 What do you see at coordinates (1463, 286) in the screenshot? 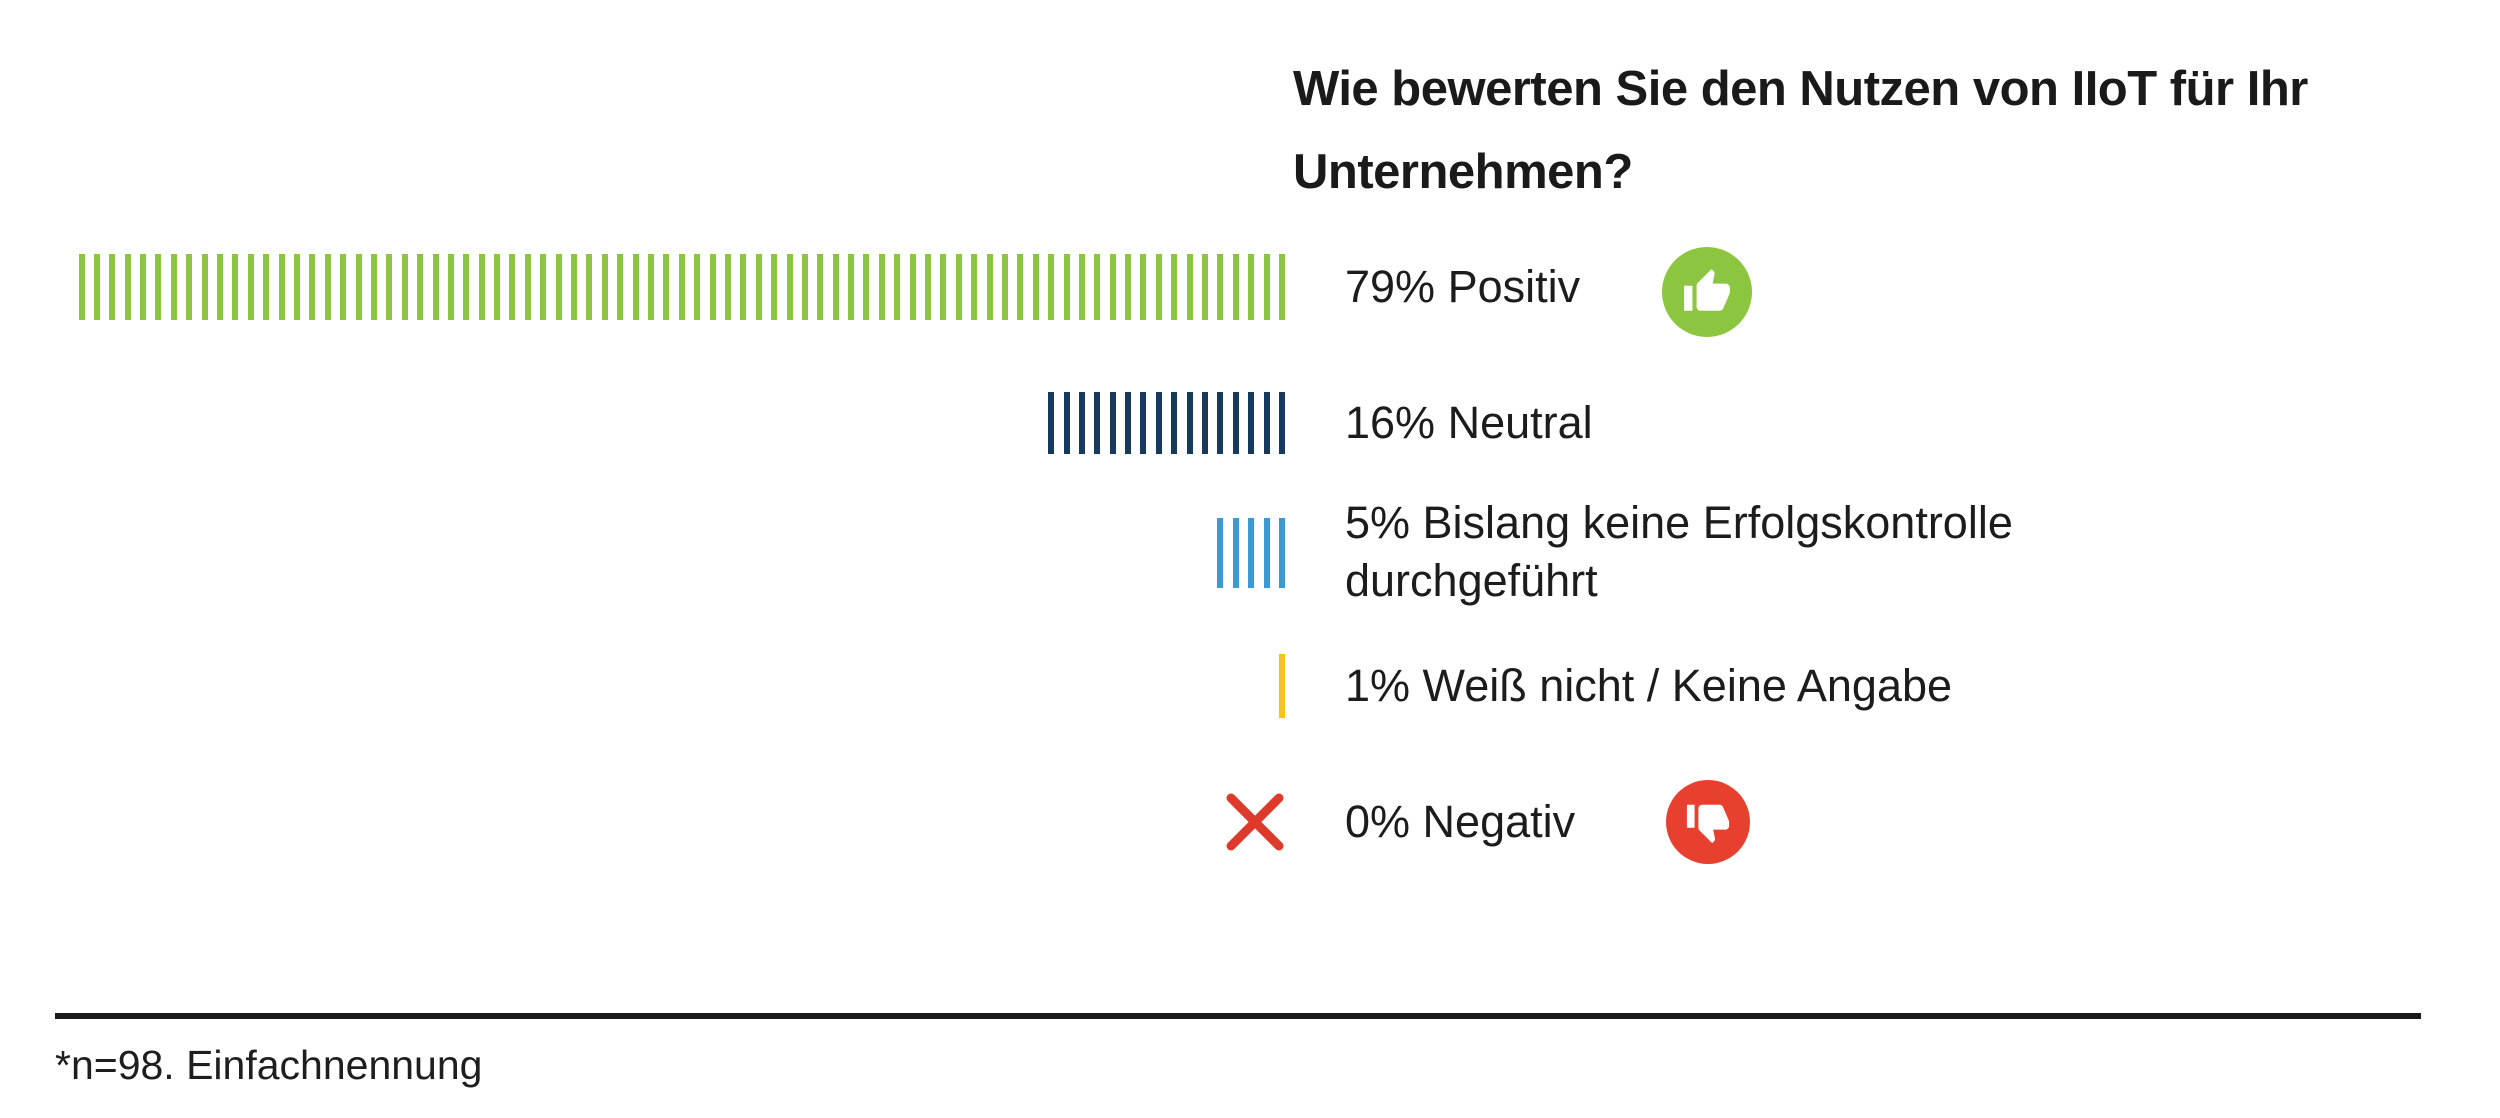
I see `label-positiv: 79% Positiv` at bounding box center [1463, 286].